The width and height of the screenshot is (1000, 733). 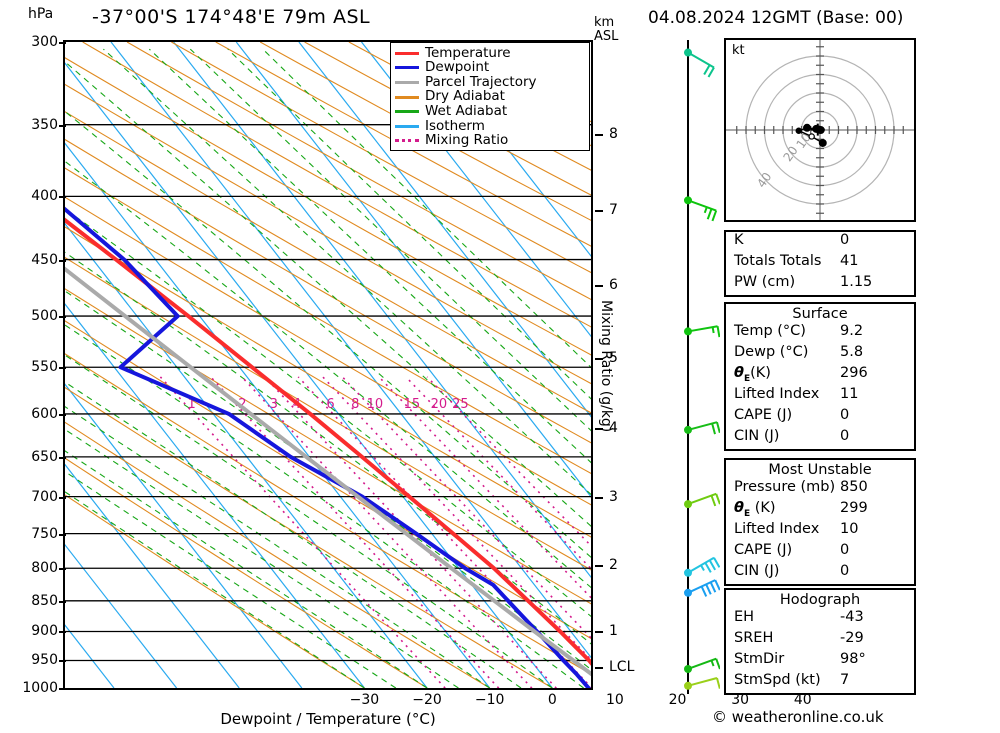 I want to click on theta-e-symbol: θE, so click(x=742, y=509).